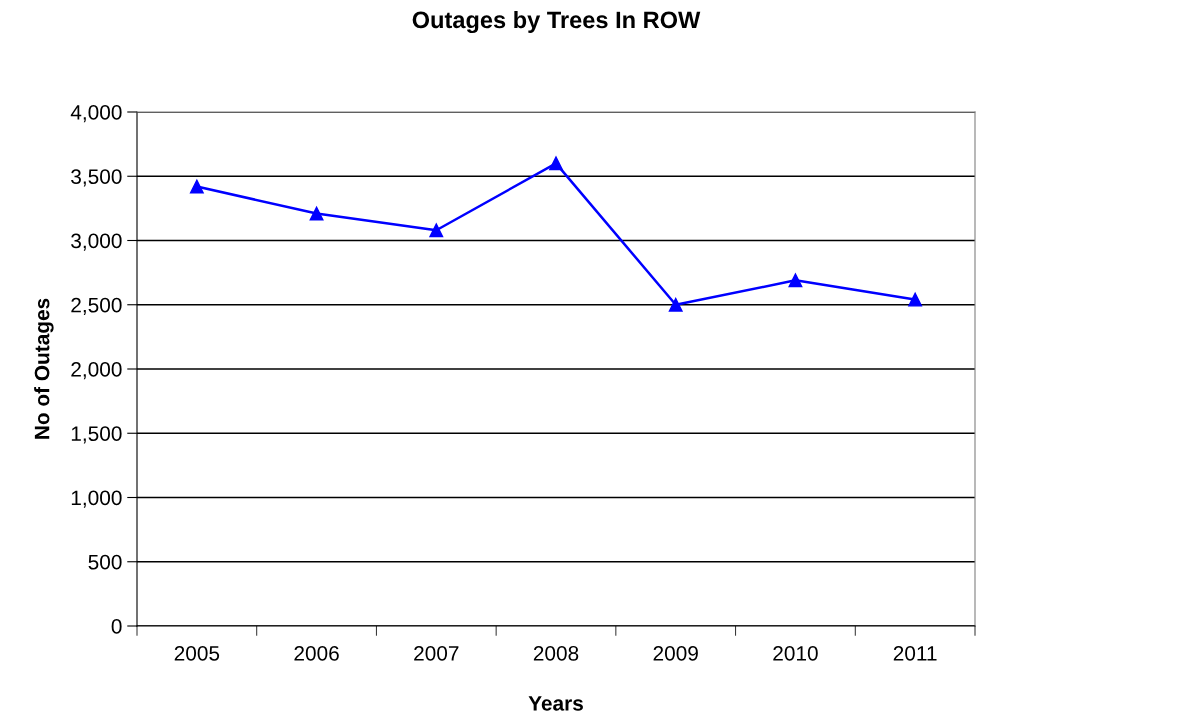  I want to click on y-tick-label: 2,000, so click(96, 371).